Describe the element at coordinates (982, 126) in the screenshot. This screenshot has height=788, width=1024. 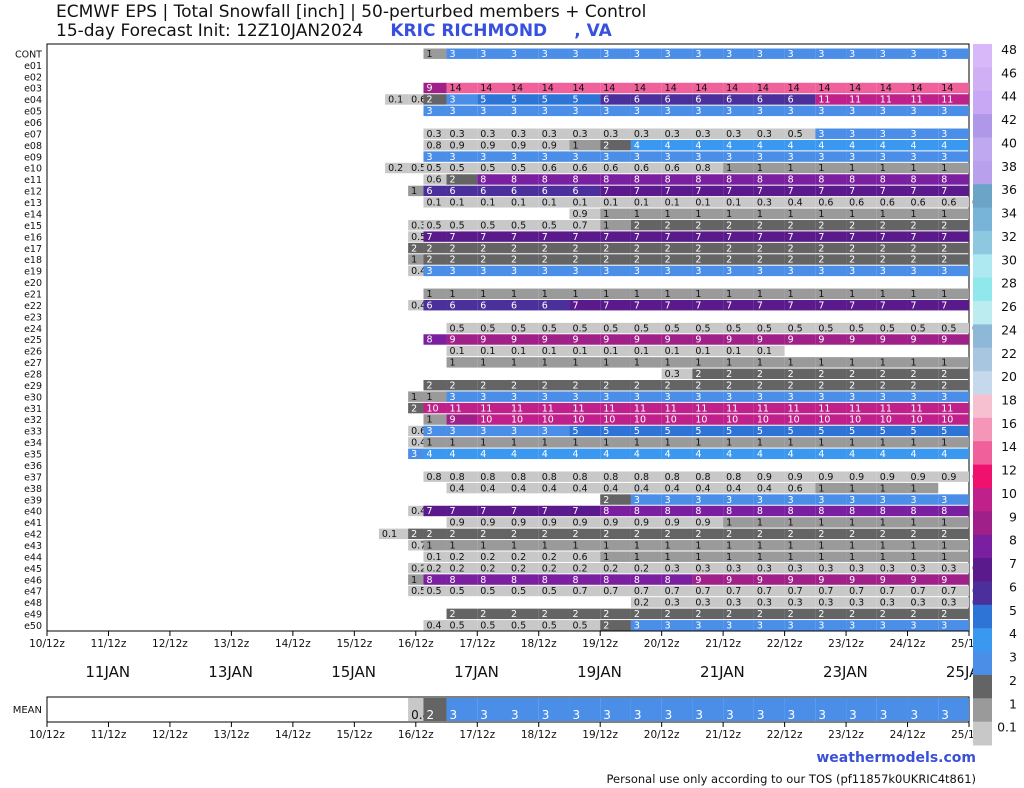
I see `colorbar-segment` at that location.